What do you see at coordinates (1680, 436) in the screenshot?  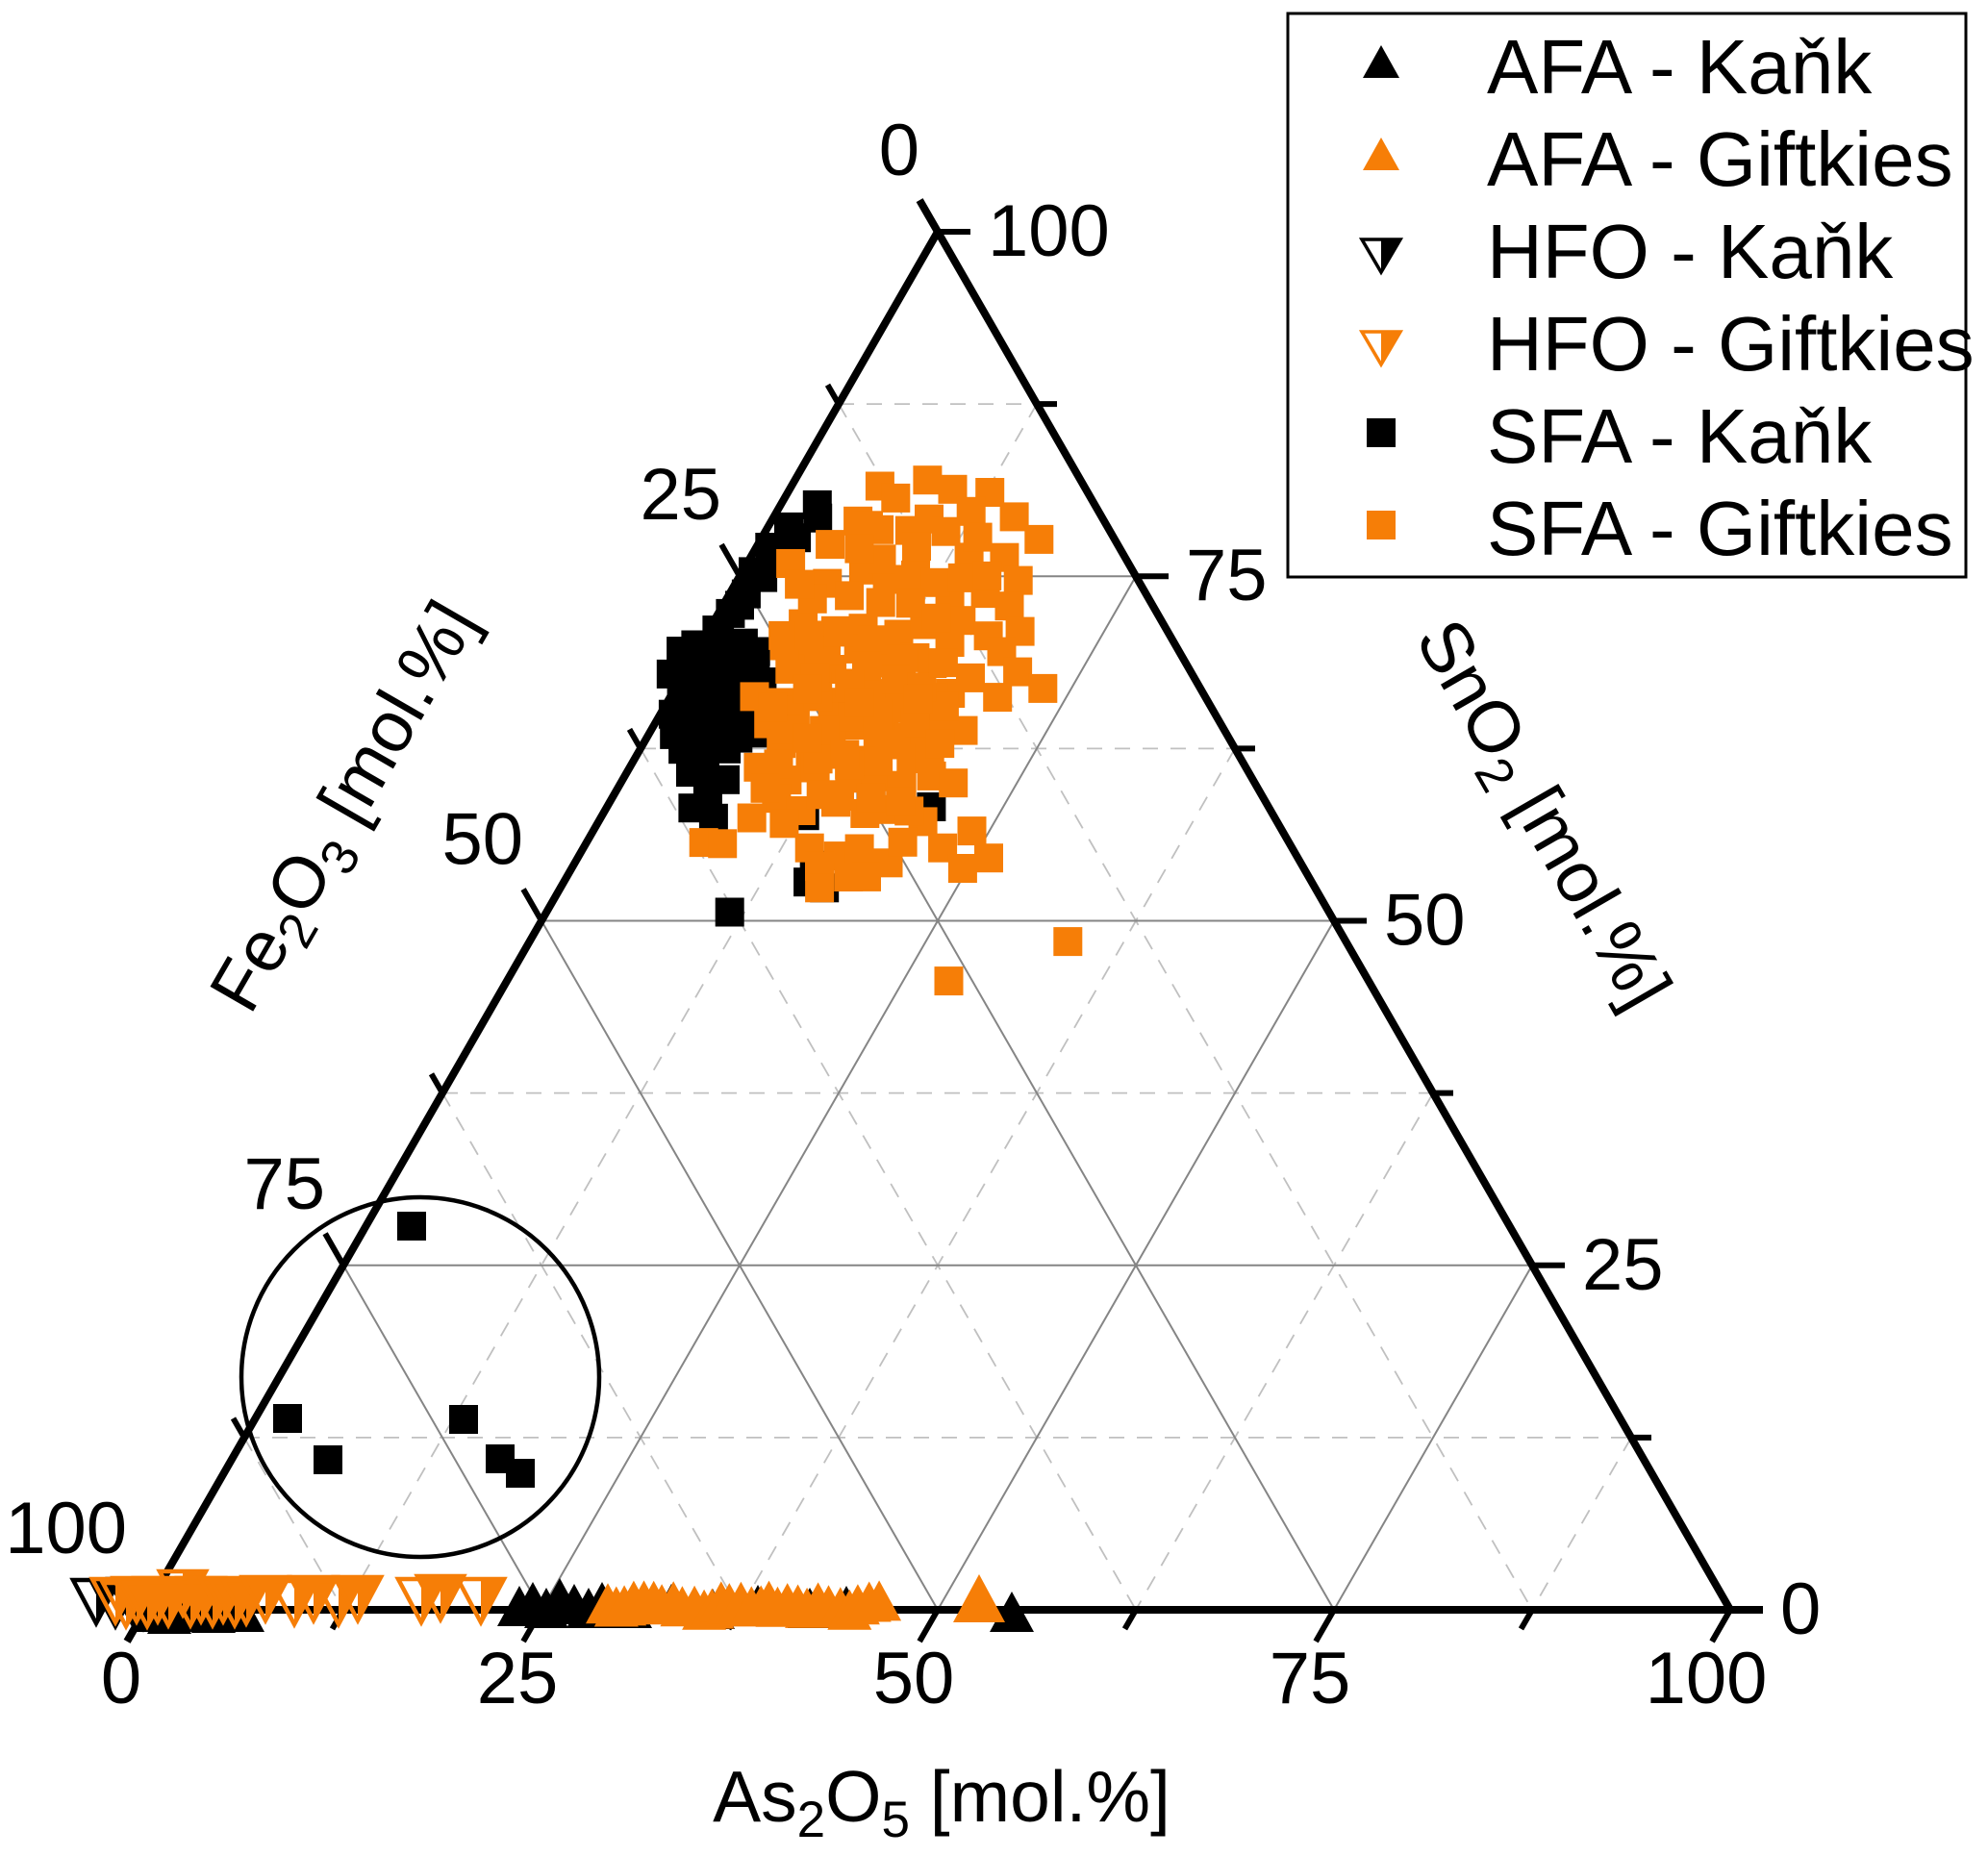 I see `svg-text: SFA - Kaňk` at bounding box center [1680, 436].